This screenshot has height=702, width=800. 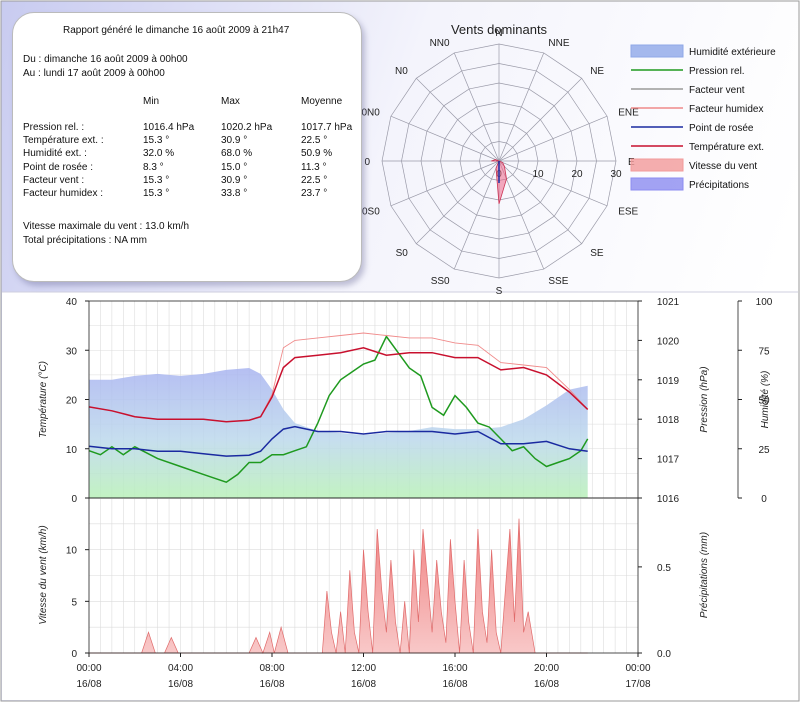 I want to click on legend-item: Facteur vent, so click(x=688, y=90).